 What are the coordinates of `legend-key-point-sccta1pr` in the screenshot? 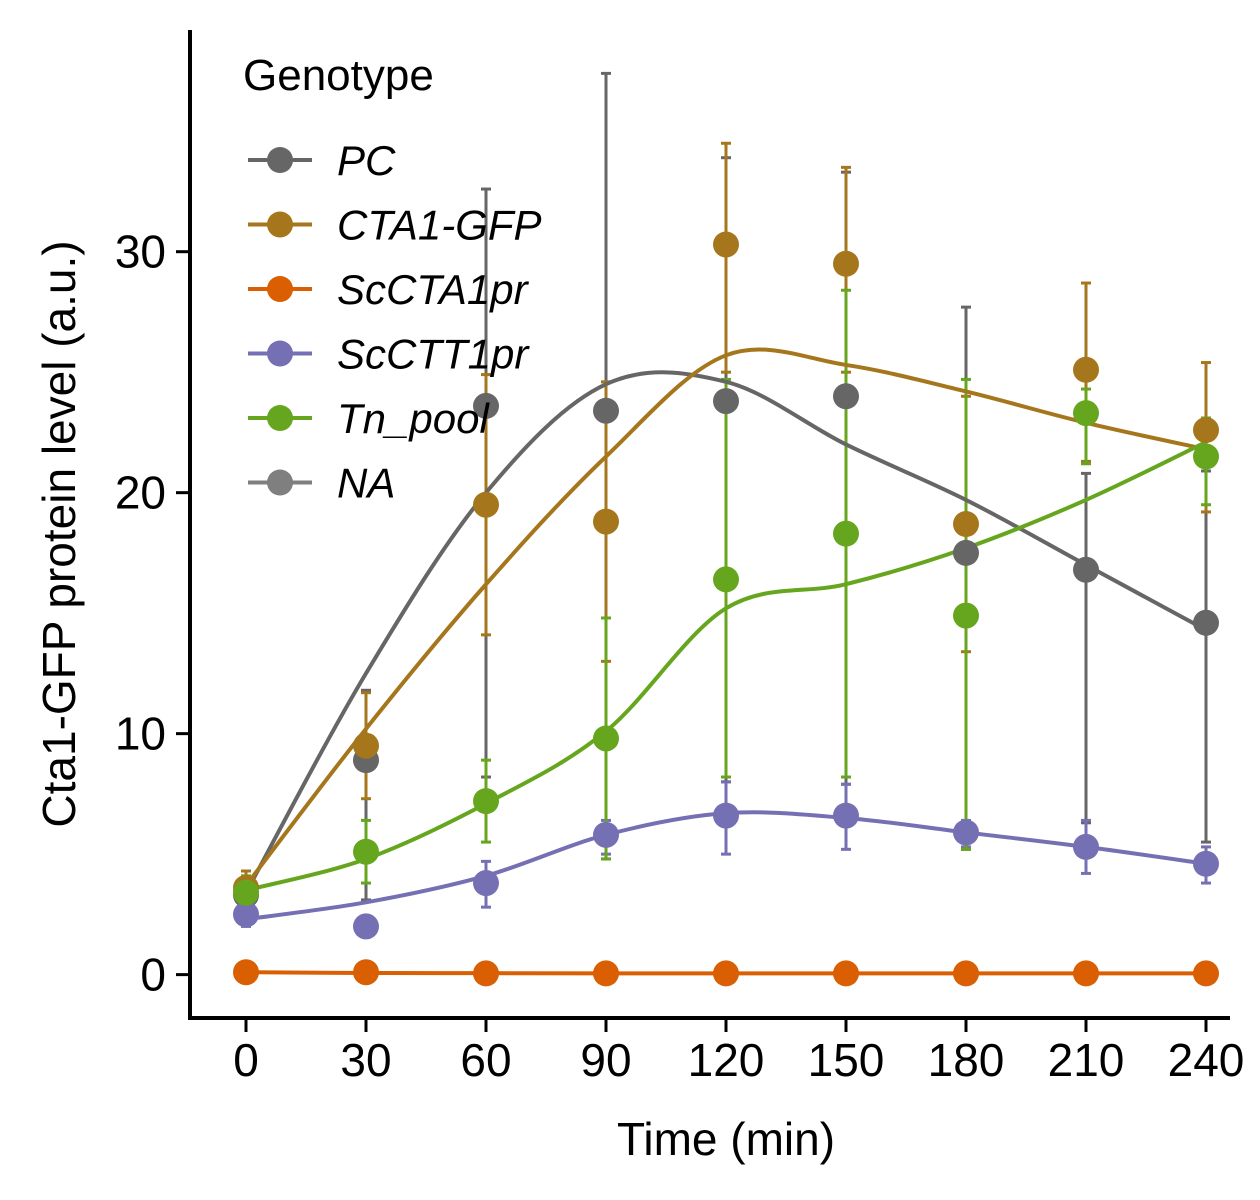 It's located at (280, 289).